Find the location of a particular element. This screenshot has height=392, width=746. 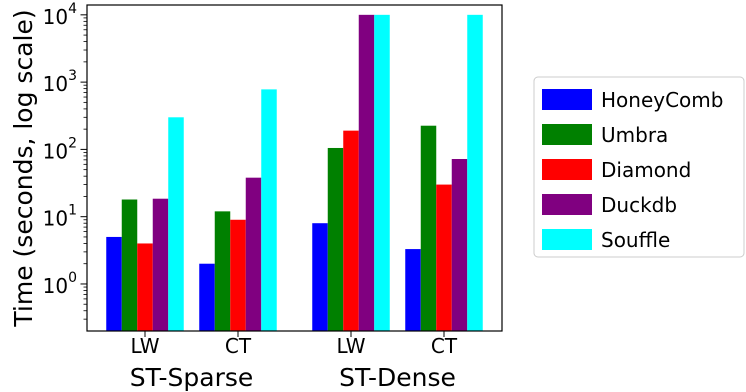

y-axis: 10⁰ 10¹ 10² 10³ 10⁴ is located at coordinates (65, 160).